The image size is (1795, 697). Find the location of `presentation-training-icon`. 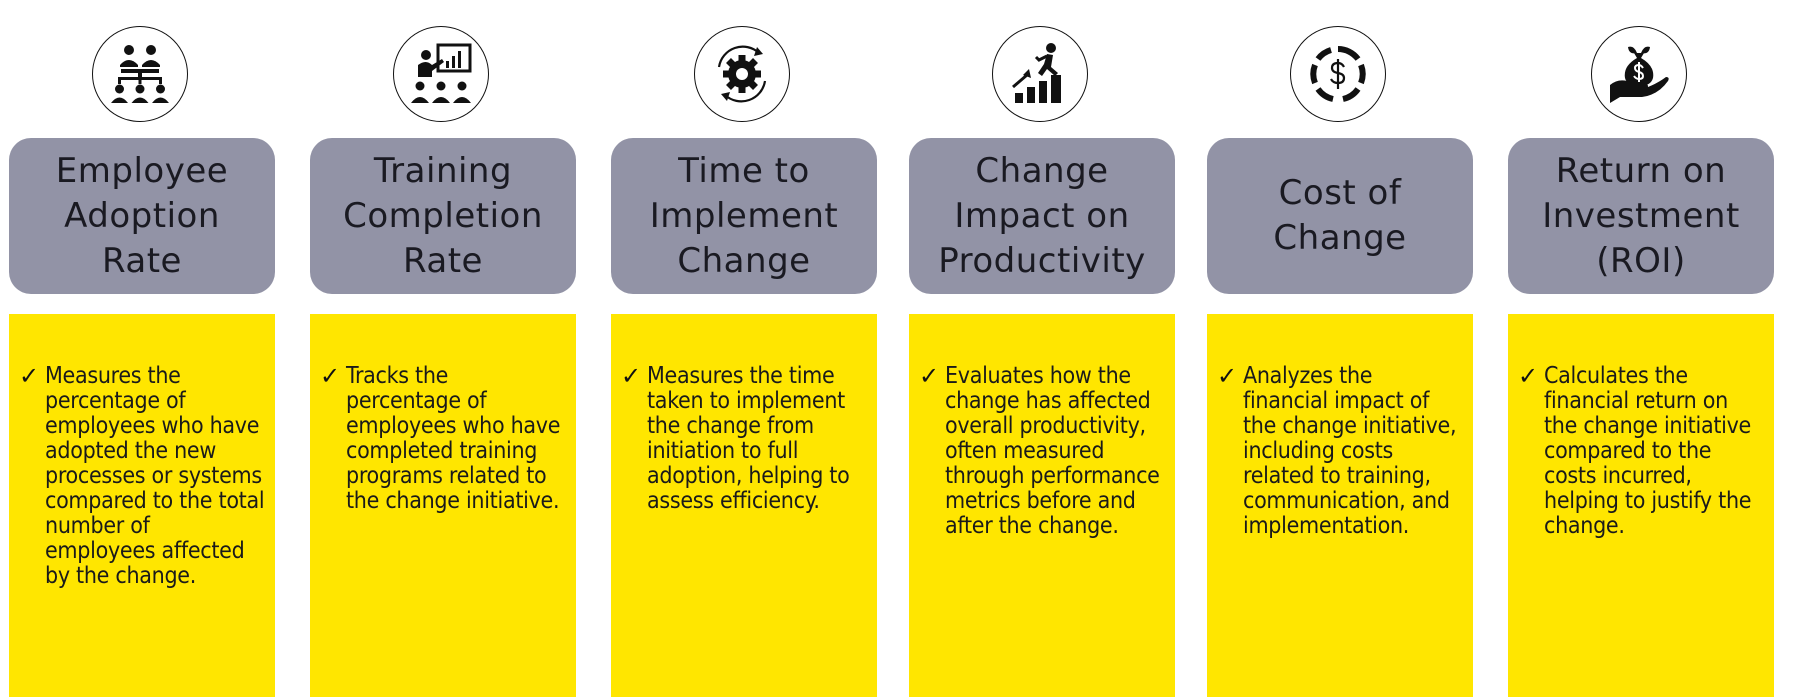

presentation-training-icon is located at coordinates (441, 74).